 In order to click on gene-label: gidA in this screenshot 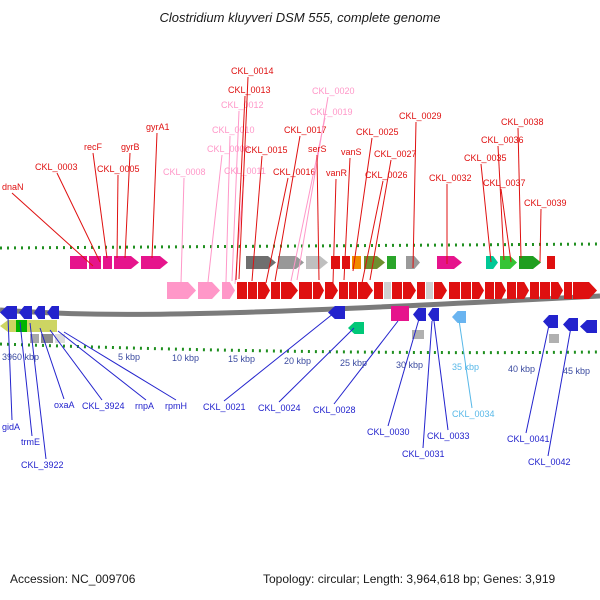, I will do `click(11, 427)`.